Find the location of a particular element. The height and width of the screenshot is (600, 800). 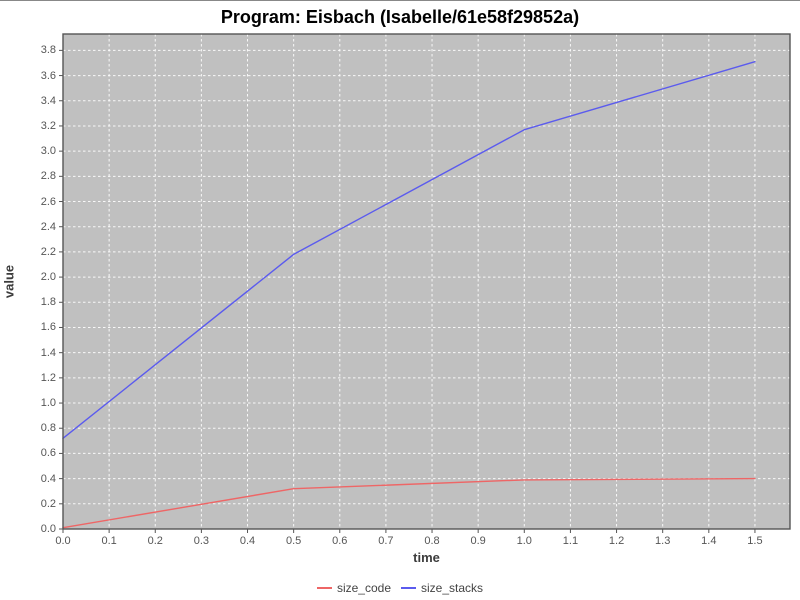

y-tick-label: 2.4 is located at coordinates (48, 226).